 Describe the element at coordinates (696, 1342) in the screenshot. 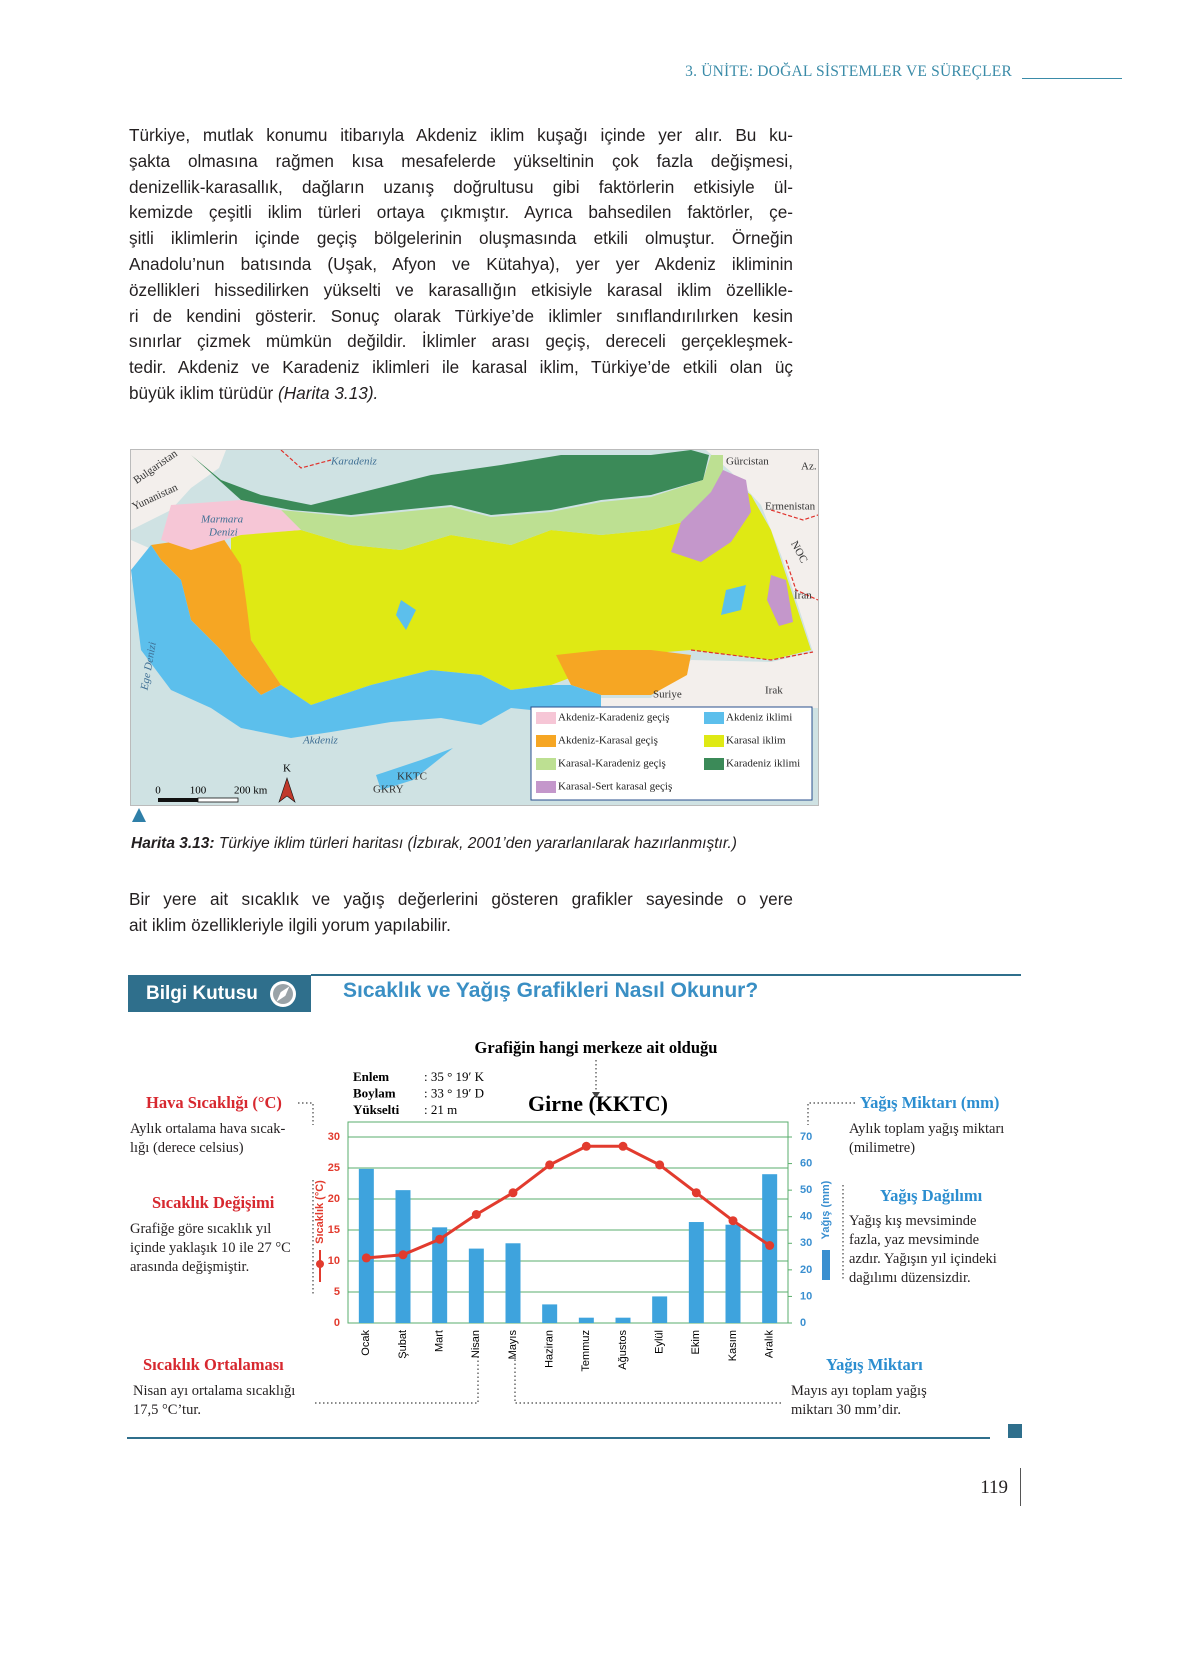

I see `x-tick-label: Ekim` at that location.